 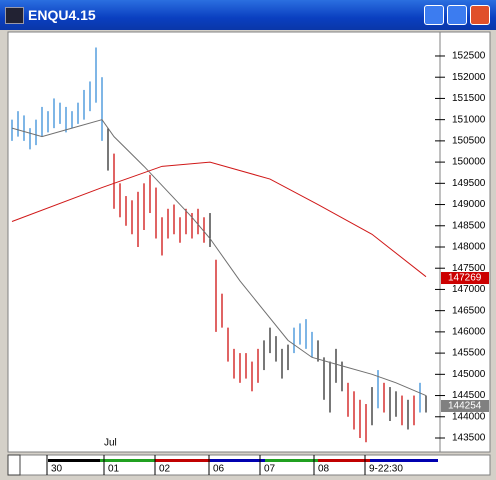 What do you see at coordinates (469, 289) in the screenshot?
I see `y-tick-label: 147000` at bounding box center [469, 289].